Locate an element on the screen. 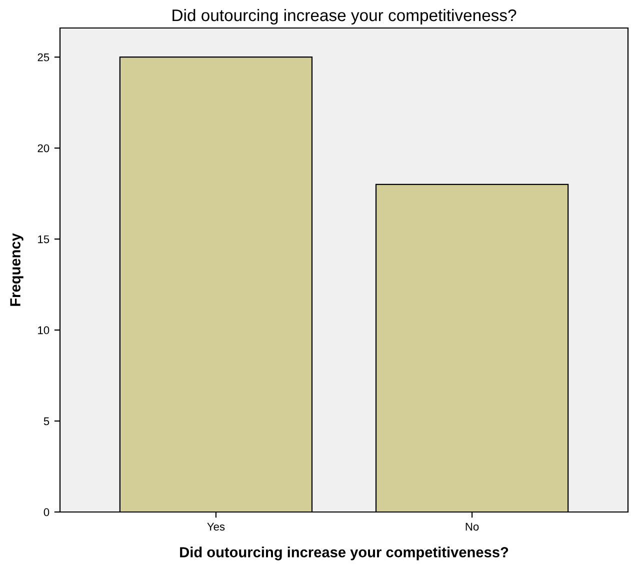  x-axis-title: Did outourcing increase your competitiveness? is located at coordinates (344, 553).